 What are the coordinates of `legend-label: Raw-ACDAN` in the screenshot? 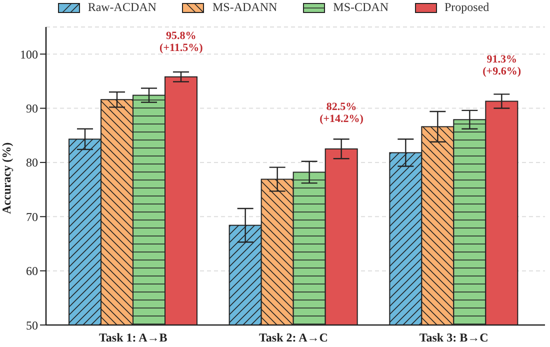 It's located at (122, 7).